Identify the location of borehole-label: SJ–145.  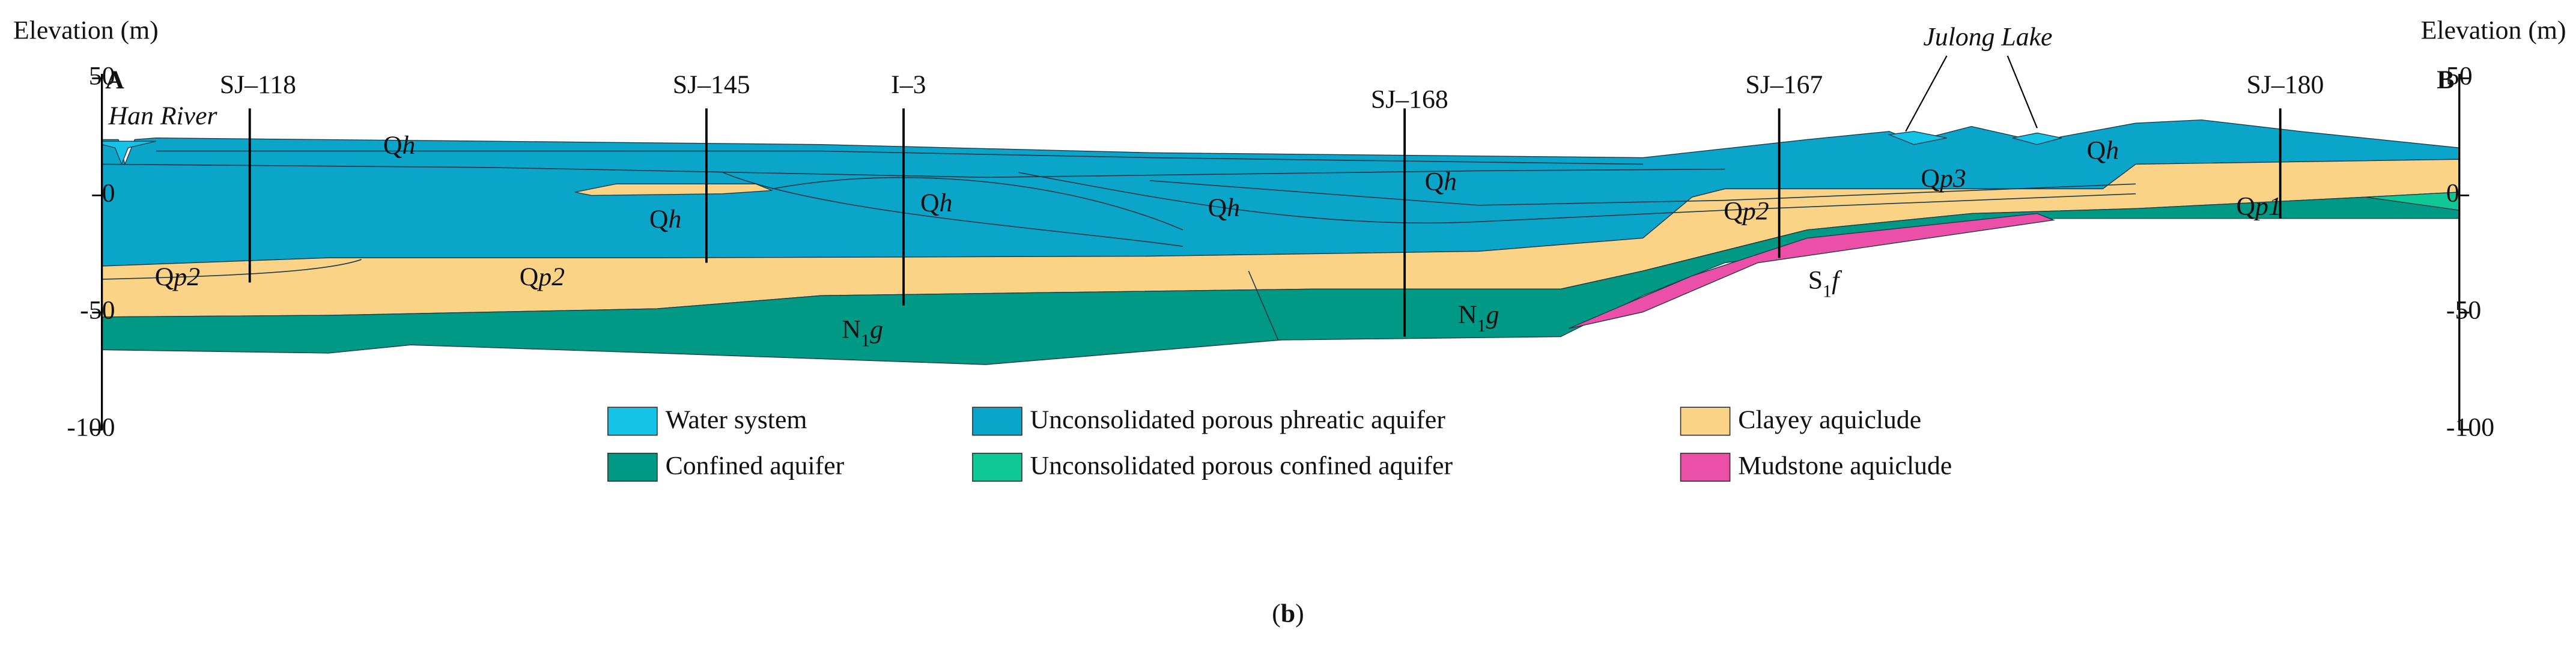
(712, 85).